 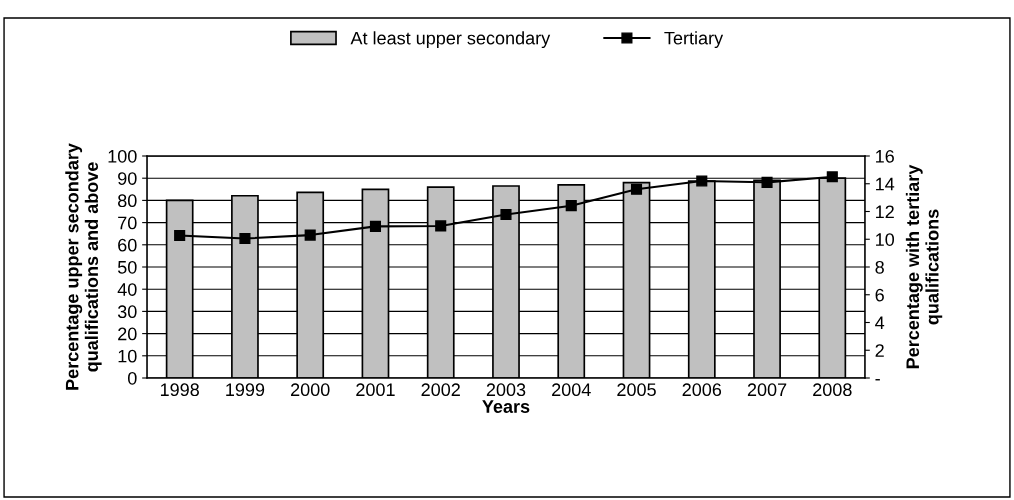 I want to click on y-tick-label: 0, so click(x=132, y=378).